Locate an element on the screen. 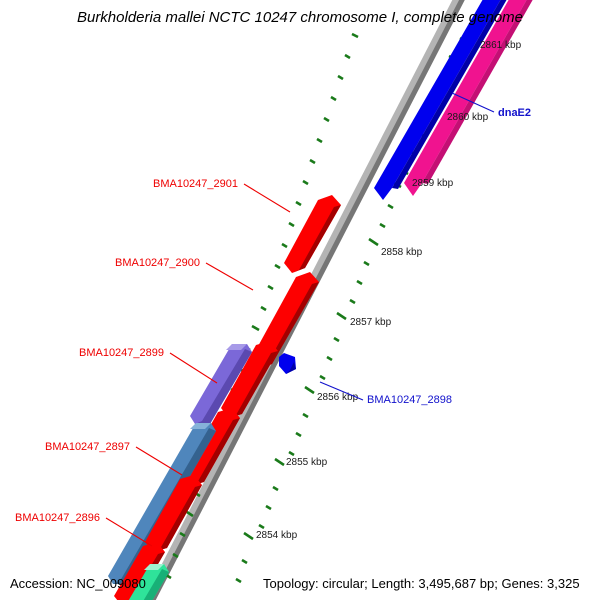 The image size is (600, 600). gene-BMA10247_2899-red is located at coordinates (249, 379).